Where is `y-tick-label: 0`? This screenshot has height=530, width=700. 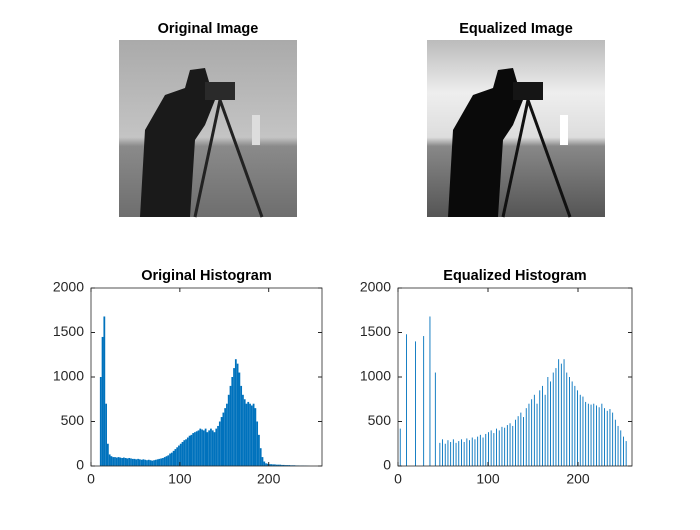
y-tick-label: 0 is located at coordinates (387, 465).